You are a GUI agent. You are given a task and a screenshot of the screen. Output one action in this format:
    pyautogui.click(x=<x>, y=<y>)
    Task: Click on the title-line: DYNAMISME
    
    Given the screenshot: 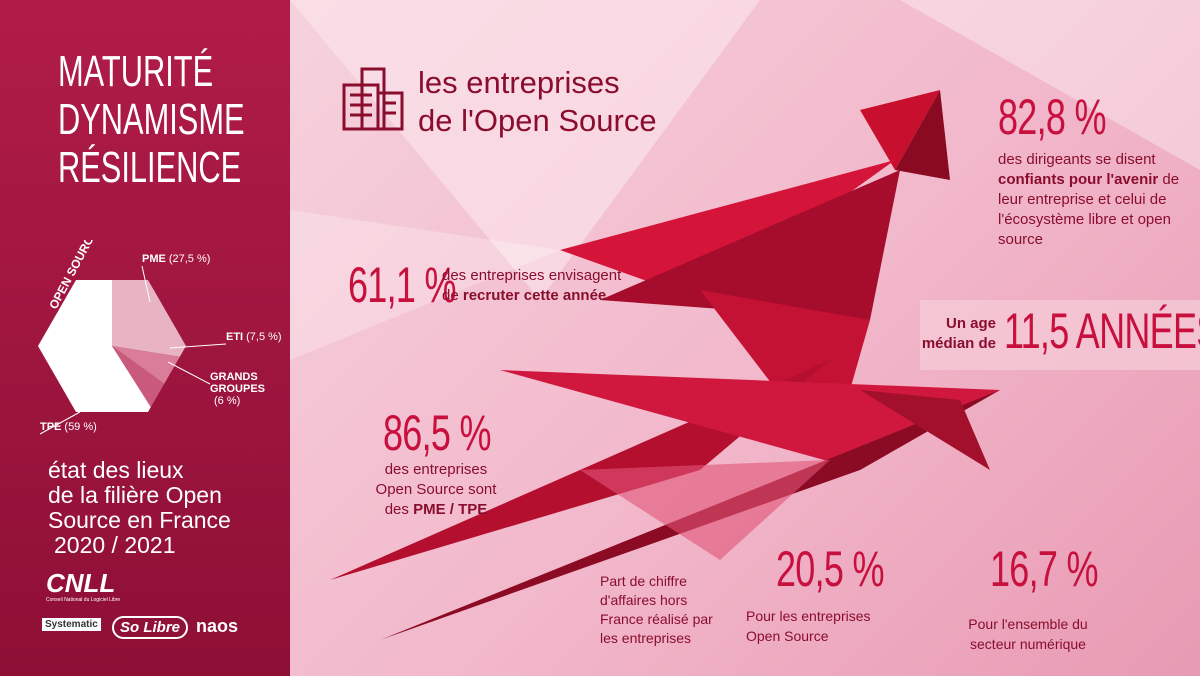 What is the action you would take?
    pyautogui.click(x=151, y=119)
    